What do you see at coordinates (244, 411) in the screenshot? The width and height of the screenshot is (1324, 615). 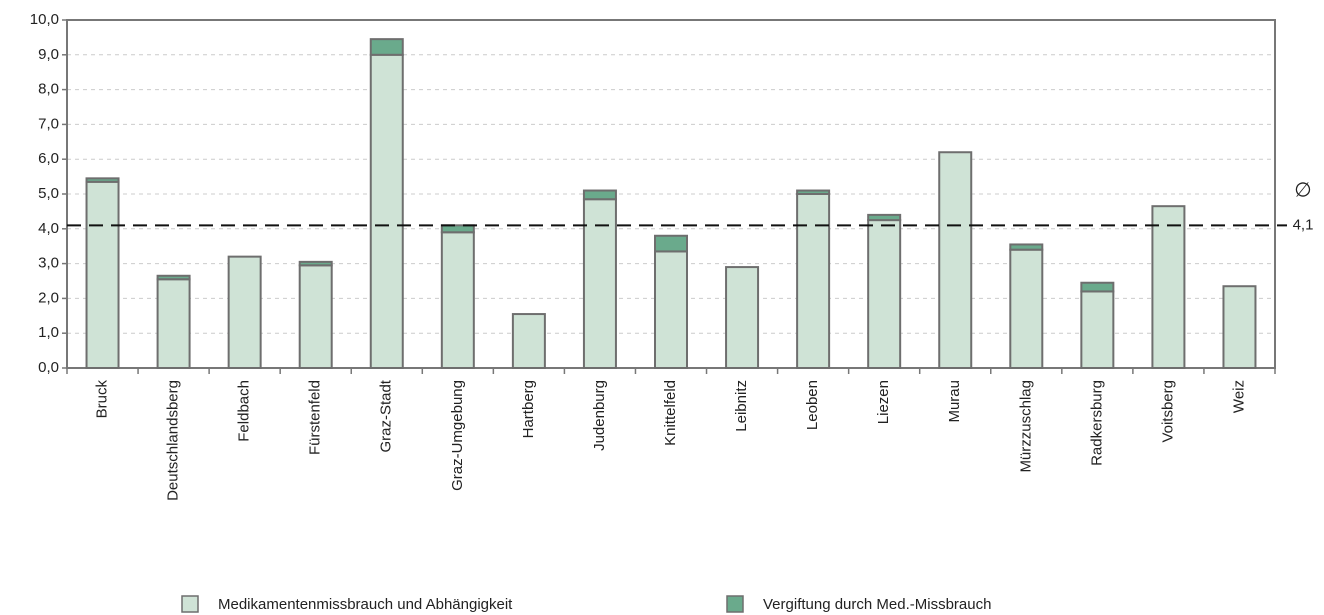 I see `x-tick-label: Feldbach` at bounding box center [244, 411].